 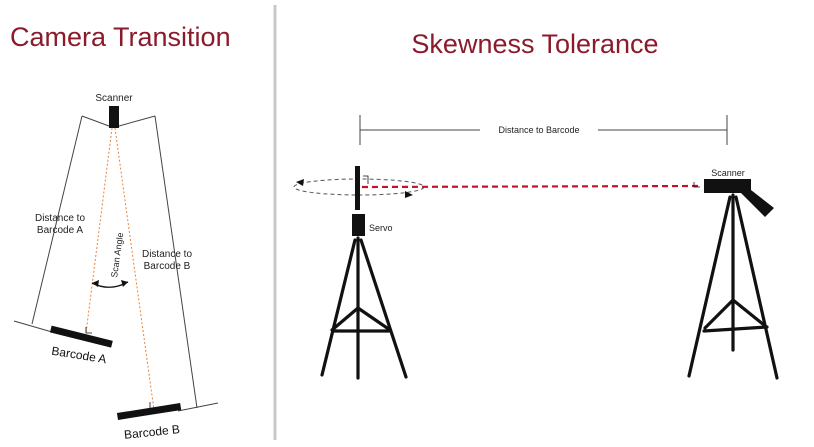 I want to click on barcode-on-servo, so click(x=357, y=188).